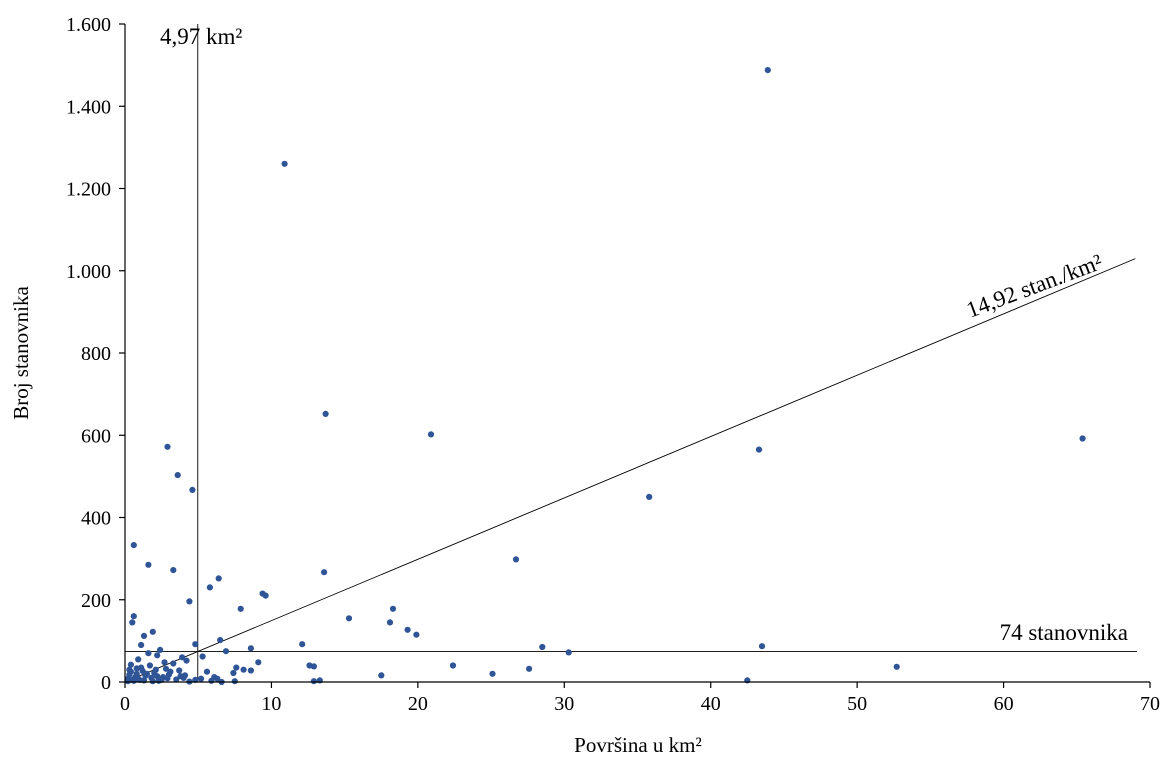 The height and width of the screenshot is (762, 1168). What do you see at coordinates (106, 683) in the screenshot?
I see `y-tick-label: 0` at bounding box center [106, 683].